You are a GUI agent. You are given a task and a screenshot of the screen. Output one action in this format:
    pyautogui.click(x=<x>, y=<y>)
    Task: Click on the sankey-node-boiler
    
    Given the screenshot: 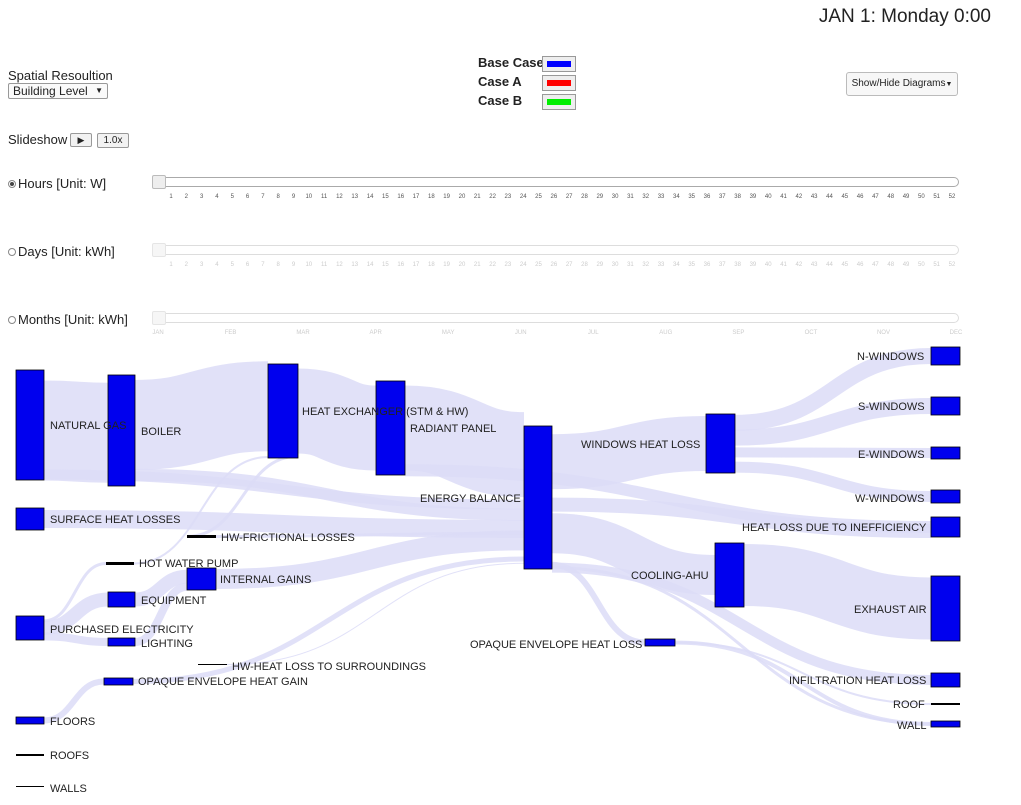 What is the action you would take?
    pyautogui.click(x=121, y=430)
    